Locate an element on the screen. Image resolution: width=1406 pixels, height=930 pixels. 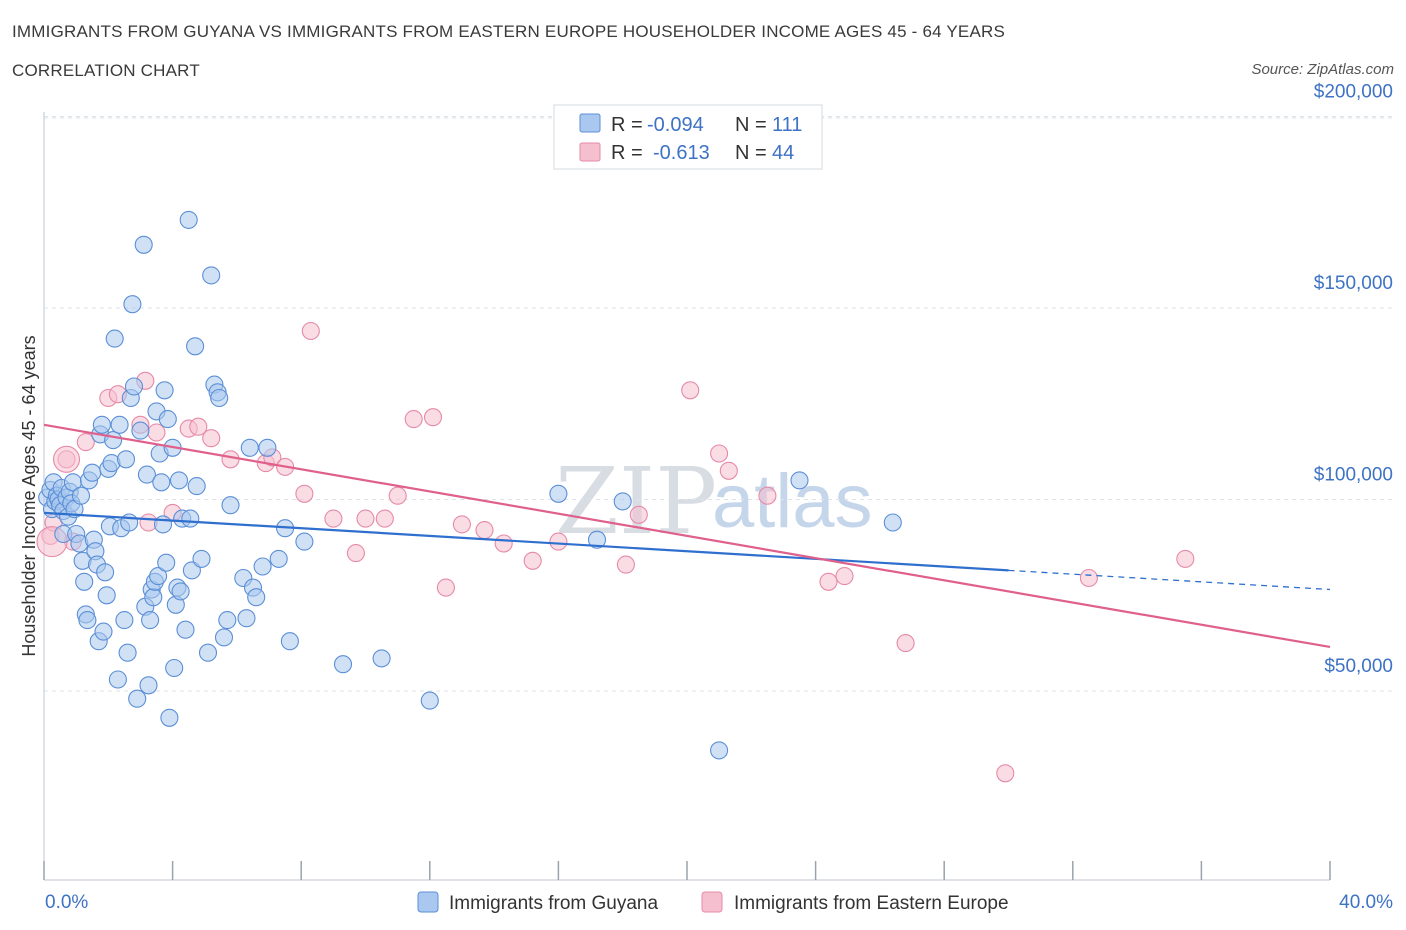
legend-n-label-eeurope: N = is located at coordinates (751, 153).